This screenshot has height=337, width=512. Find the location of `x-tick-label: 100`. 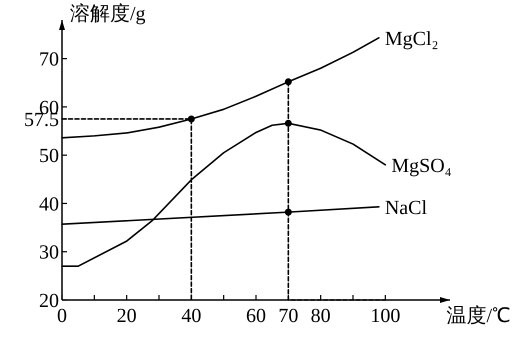

x-tick-label: 100 is located at coordinates (385, 316).